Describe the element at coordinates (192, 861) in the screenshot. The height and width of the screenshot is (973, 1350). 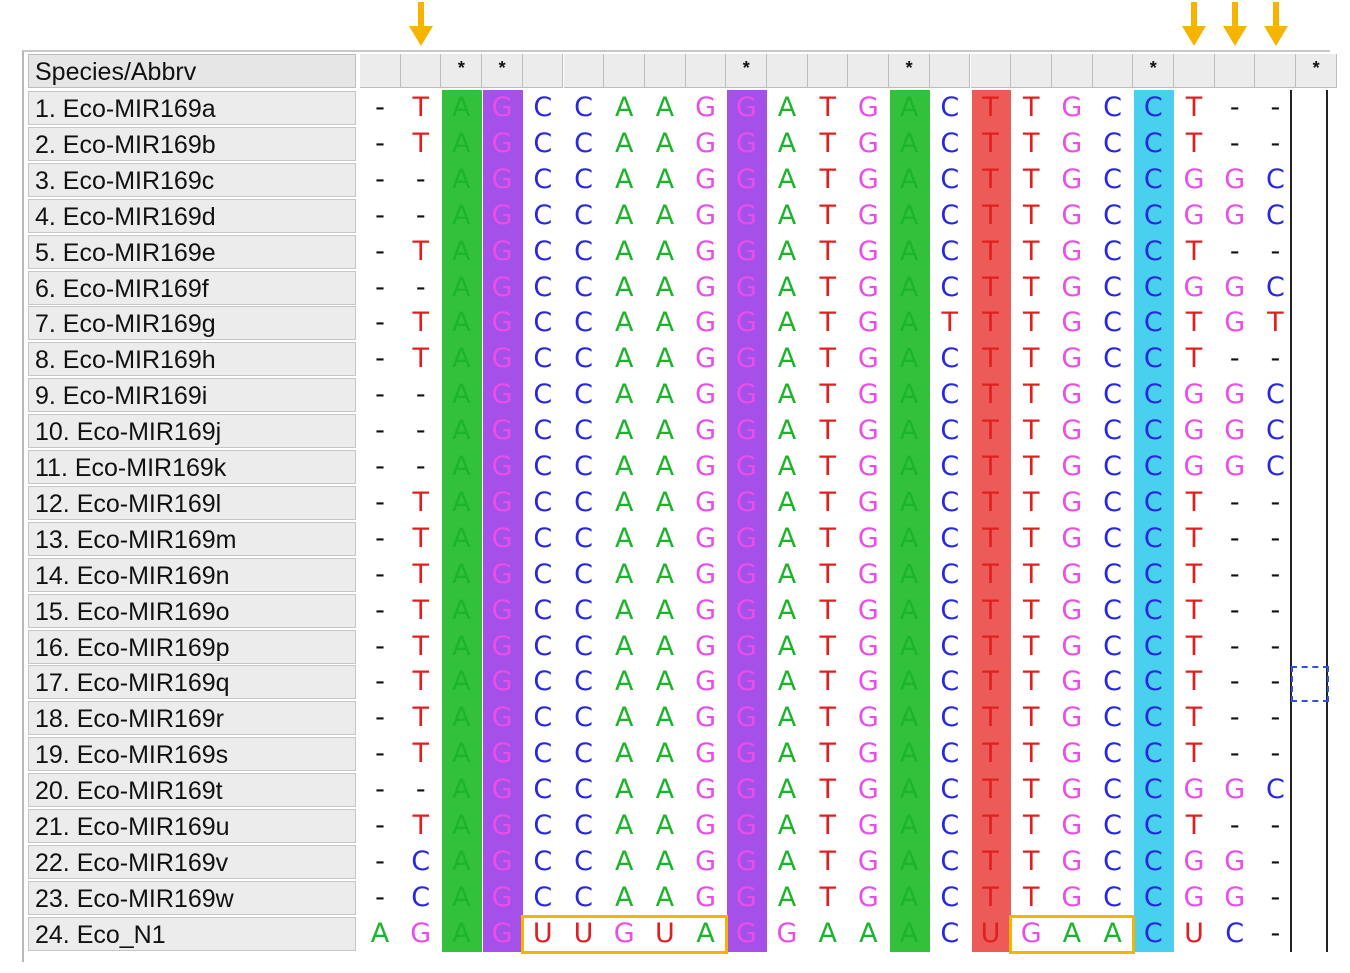
I see `species-name: 22. Eco-MIR169v` at that location.